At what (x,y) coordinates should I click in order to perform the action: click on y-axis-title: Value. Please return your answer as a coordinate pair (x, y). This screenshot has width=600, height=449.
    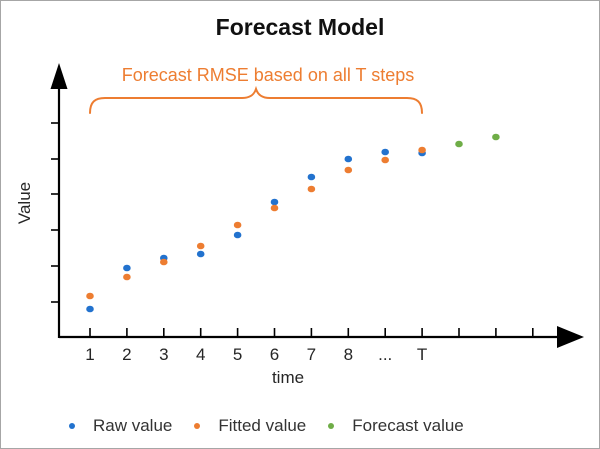
    Looking at the image, I should click on (24, 203).